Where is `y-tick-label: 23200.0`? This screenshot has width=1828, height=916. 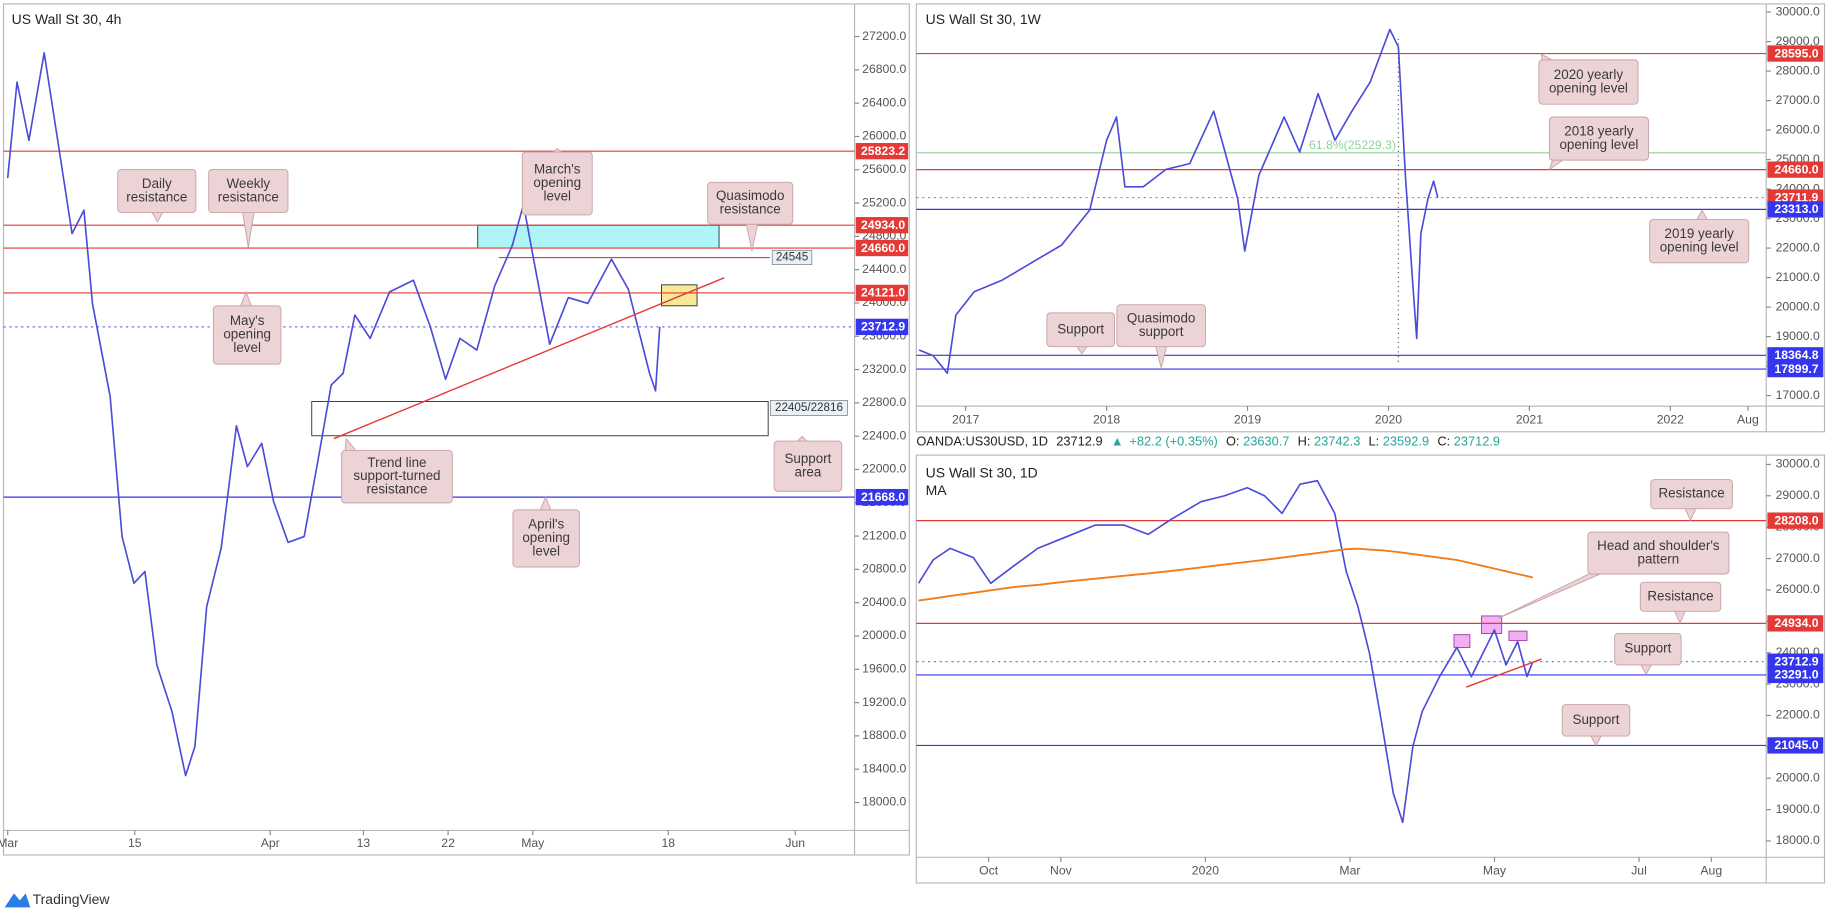 y-tick-label: 23200.0 is located at coordinates (884, 369).